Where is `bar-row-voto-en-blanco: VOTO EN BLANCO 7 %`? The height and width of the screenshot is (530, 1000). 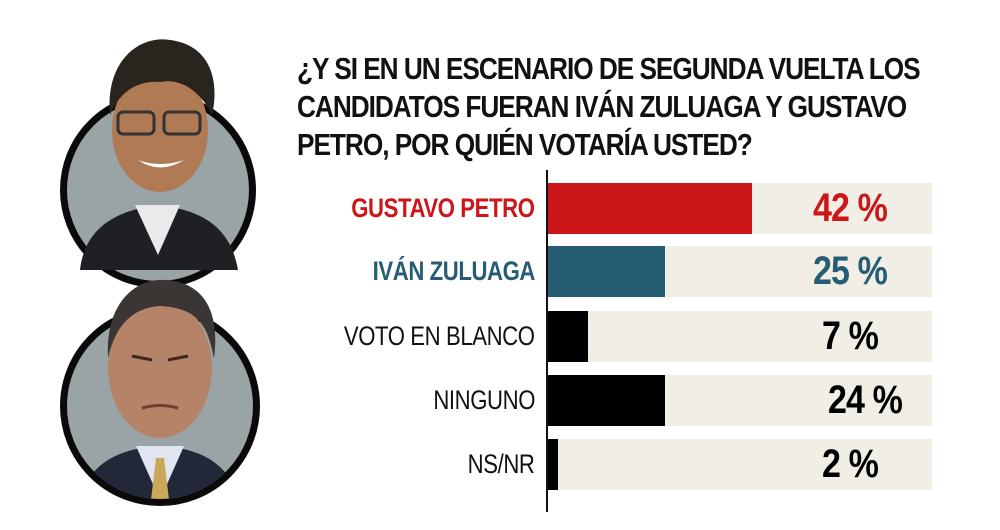
bar-row-voto-en-blanco: VOTO EN BLANCO 7 % is located at coordinates (640, 336).